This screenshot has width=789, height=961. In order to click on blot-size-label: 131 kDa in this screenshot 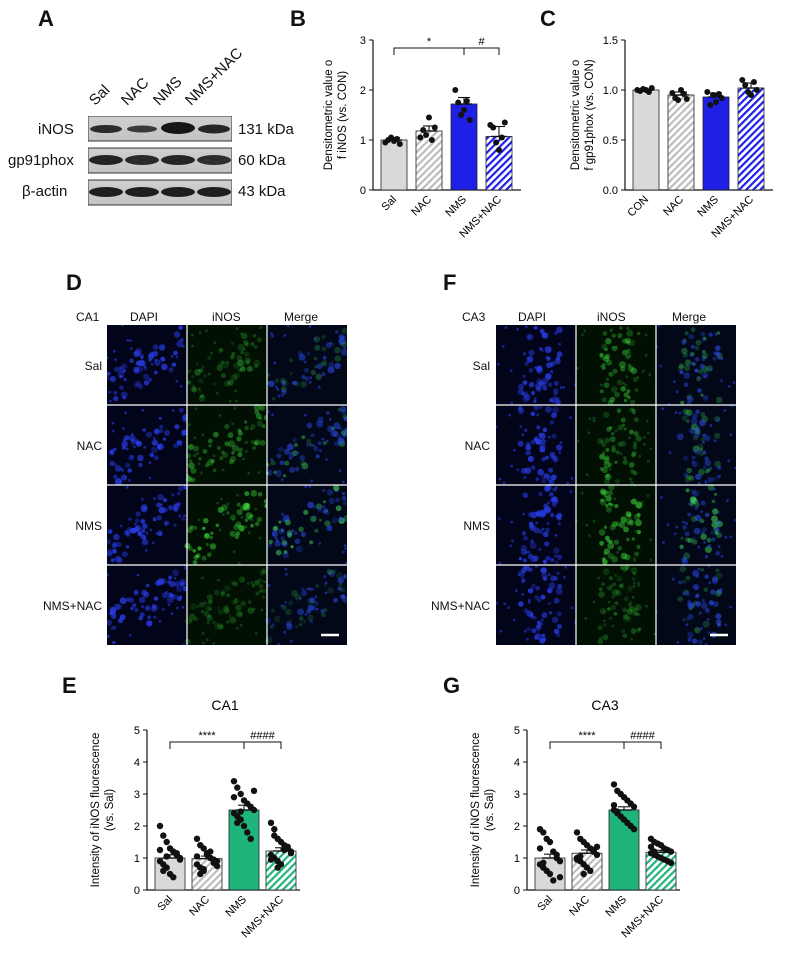, I will do `click(266, 129)`.